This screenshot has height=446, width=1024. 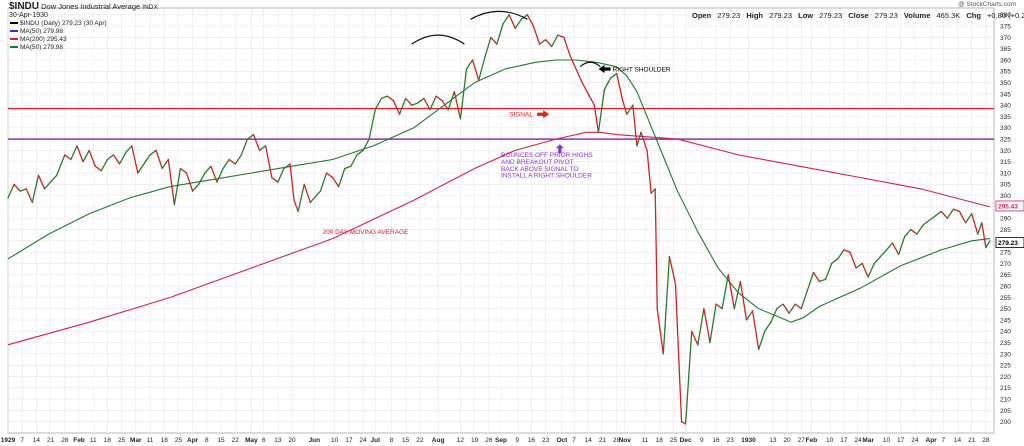 What do you see at coordinates (1005, 219) in the screenshot?
I see `y-tick-label: 290` at bounding box center [1005, 219].